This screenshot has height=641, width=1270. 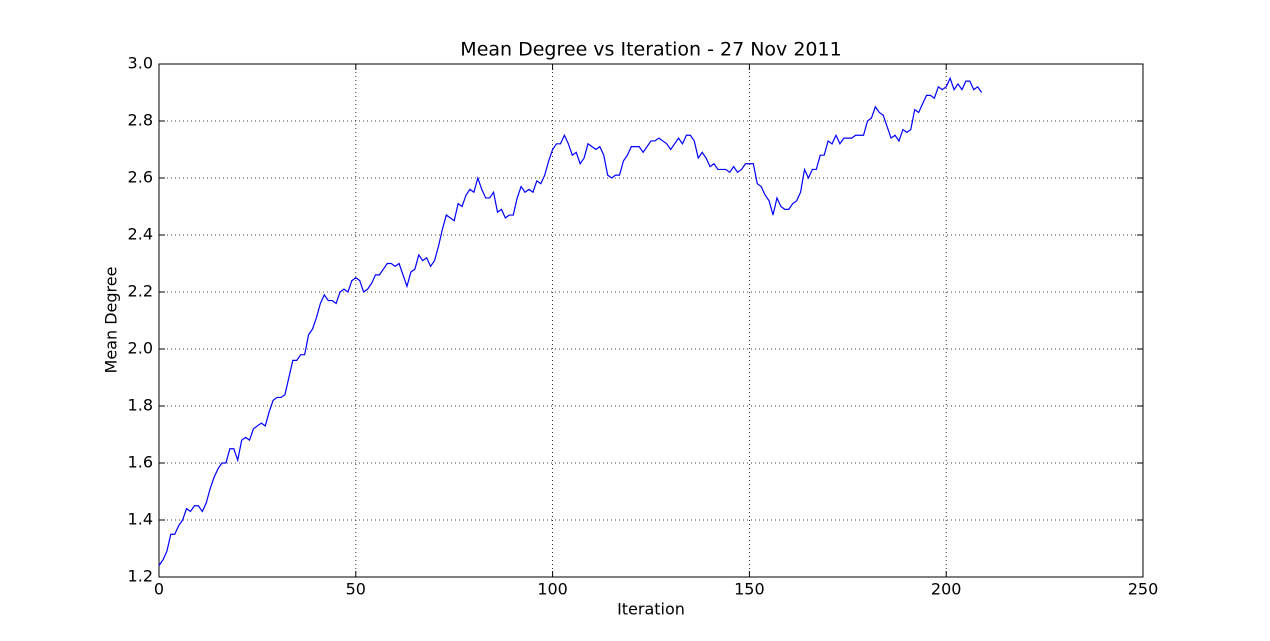 I want to click on x-tick-label: 200, so click(x=946, y=589).